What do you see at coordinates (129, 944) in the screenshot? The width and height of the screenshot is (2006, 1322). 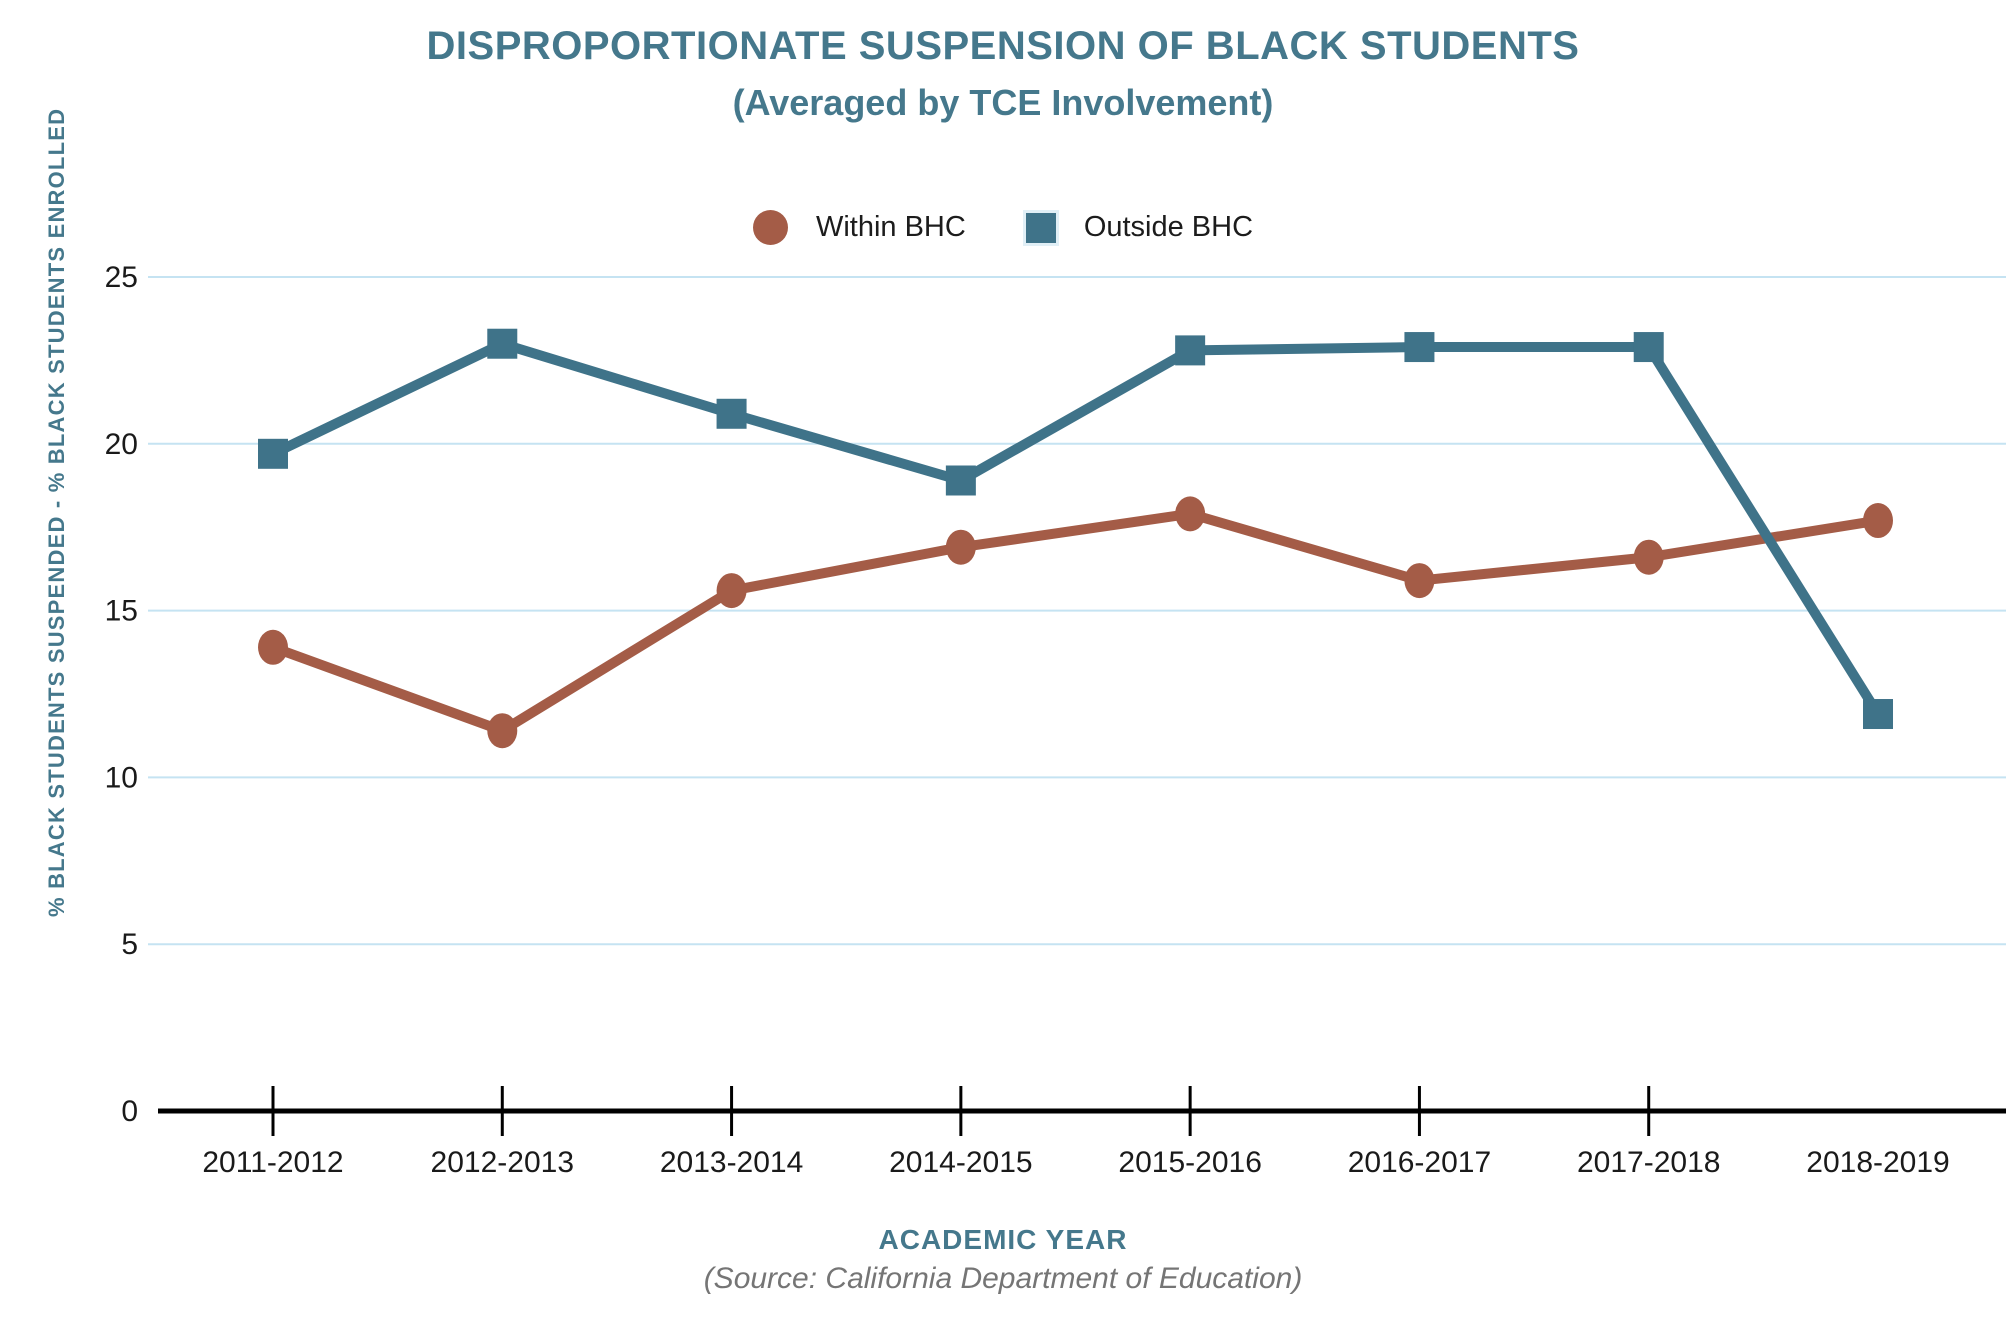 I see `y-tick-label: 5` at bounding box center [129, 944].